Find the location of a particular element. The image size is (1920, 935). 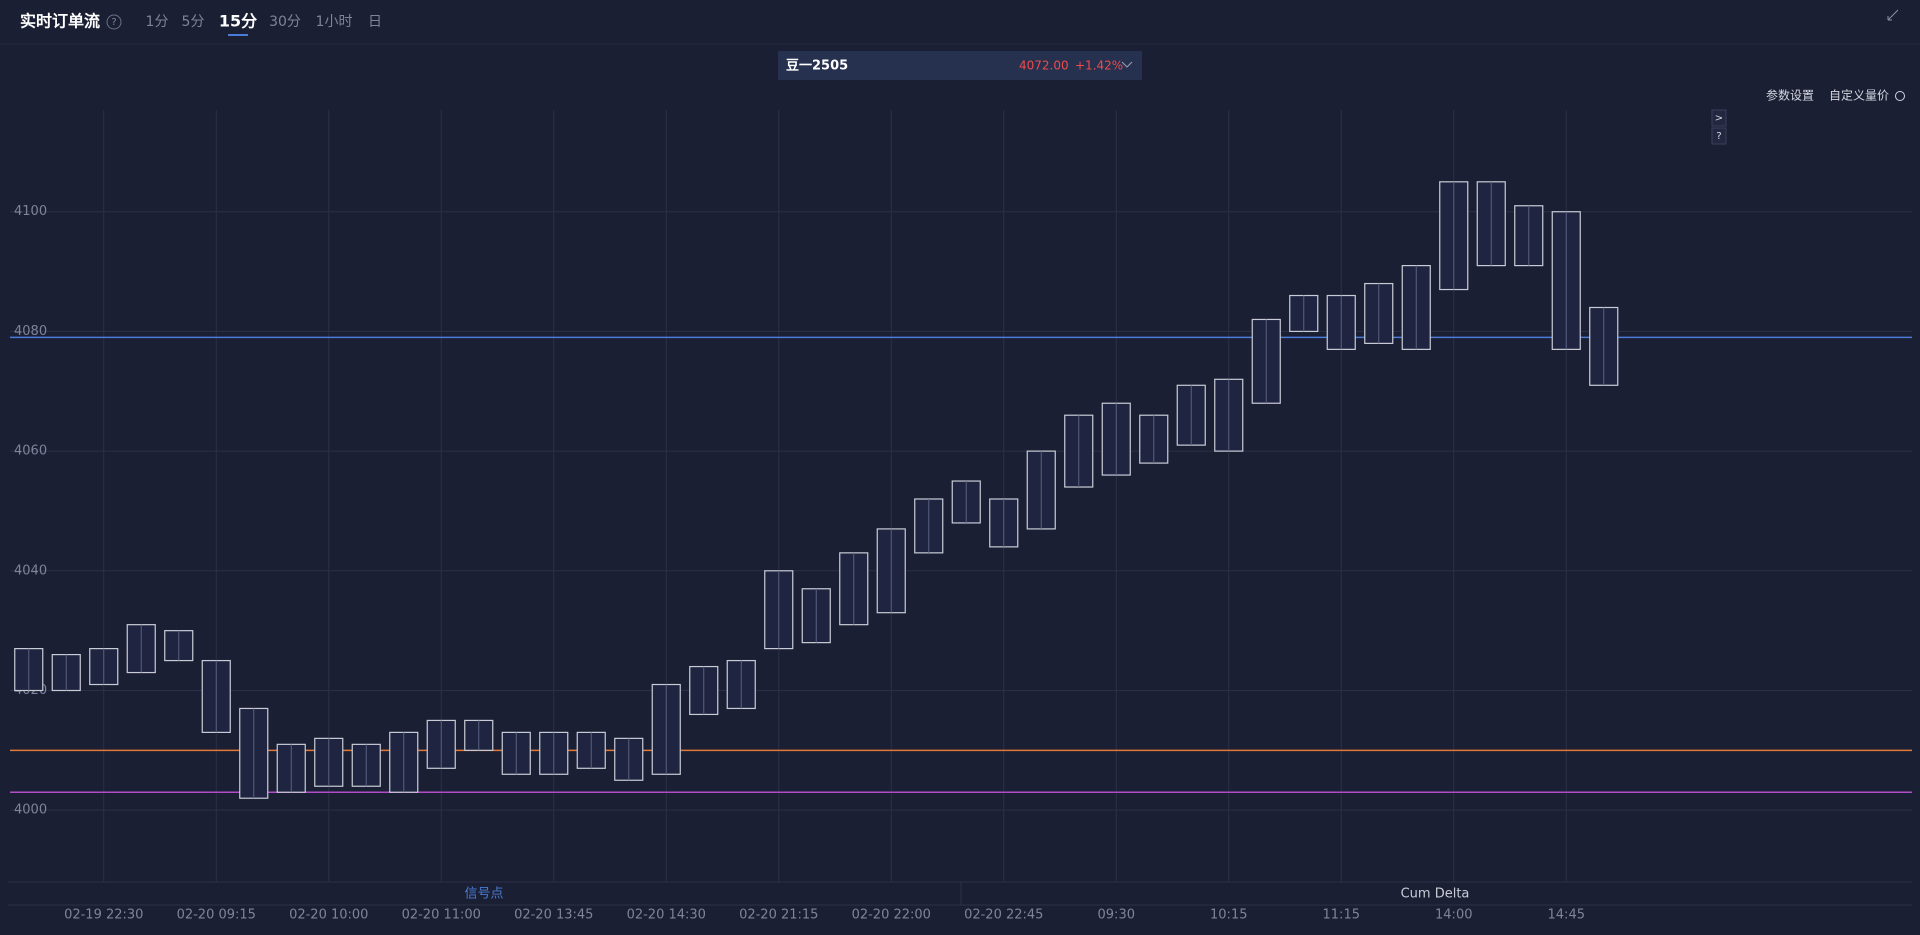

y-tick-label: 4060 is located at coordinates (30, 451).